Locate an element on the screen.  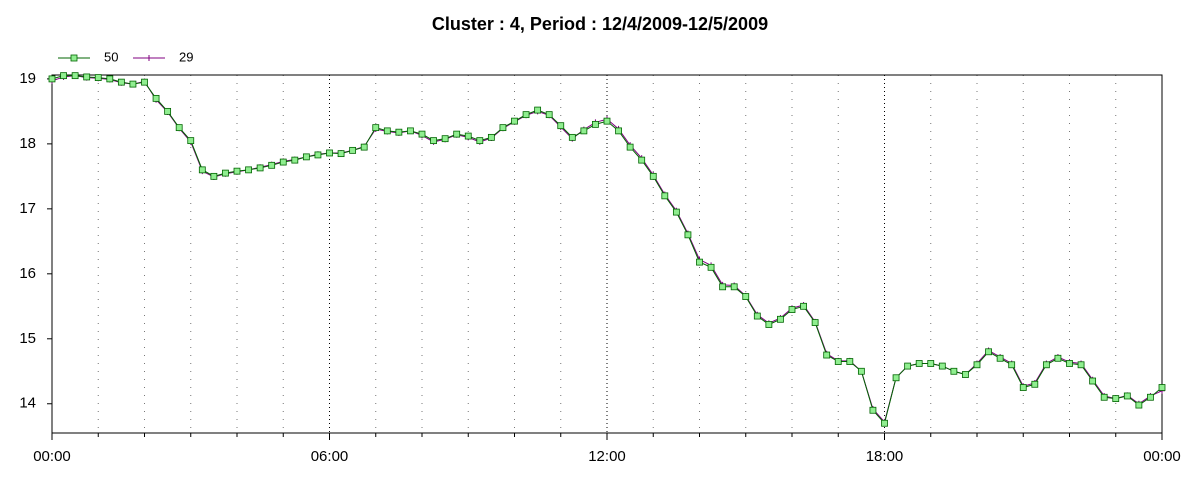
y-tick-label: 17 is located at coordinates (27, 208).